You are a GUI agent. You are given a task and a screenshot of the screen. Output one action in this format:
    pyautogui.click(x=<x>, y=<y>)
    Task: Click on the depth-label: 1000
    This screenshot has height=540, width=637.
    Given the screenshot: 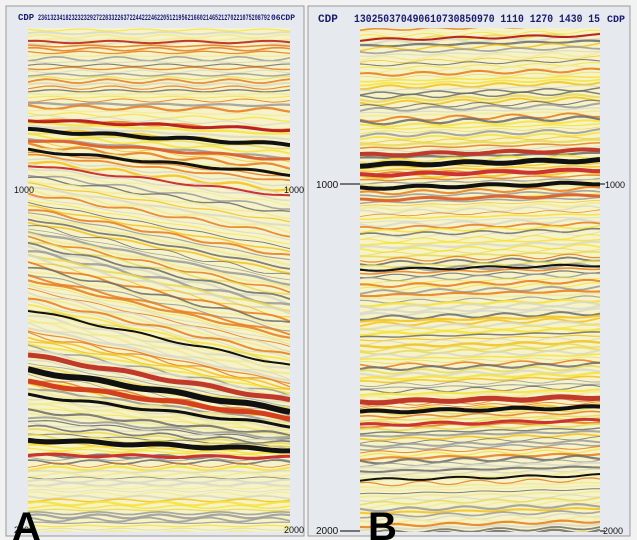 What is the action you would take?
    pyautogui.click(x=24, y=190)
    